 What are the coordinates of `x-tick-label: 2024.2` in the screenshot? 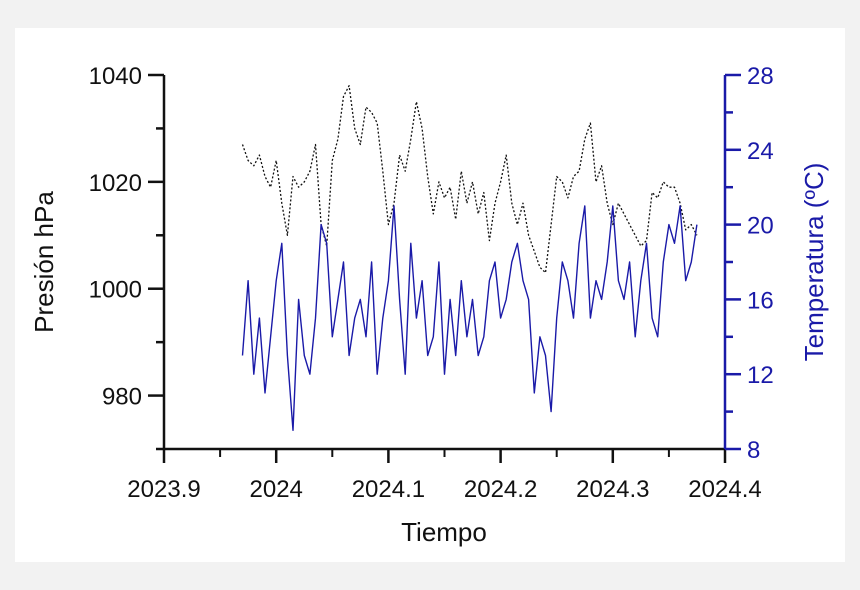 It's located at (500, 489).